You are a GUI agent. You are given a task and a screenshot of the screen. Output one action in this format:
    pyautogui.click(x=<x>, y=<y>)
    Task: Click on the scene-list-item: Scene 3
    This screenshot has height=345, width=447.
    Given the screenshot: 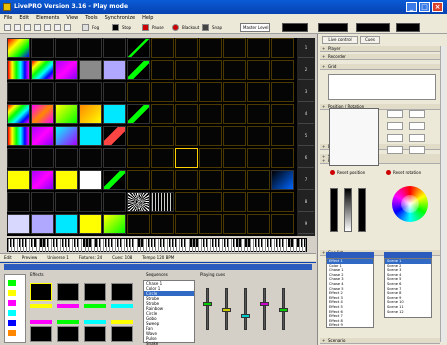 What is the action you would take?
    pyautogui.click(x=394, y=270)
    